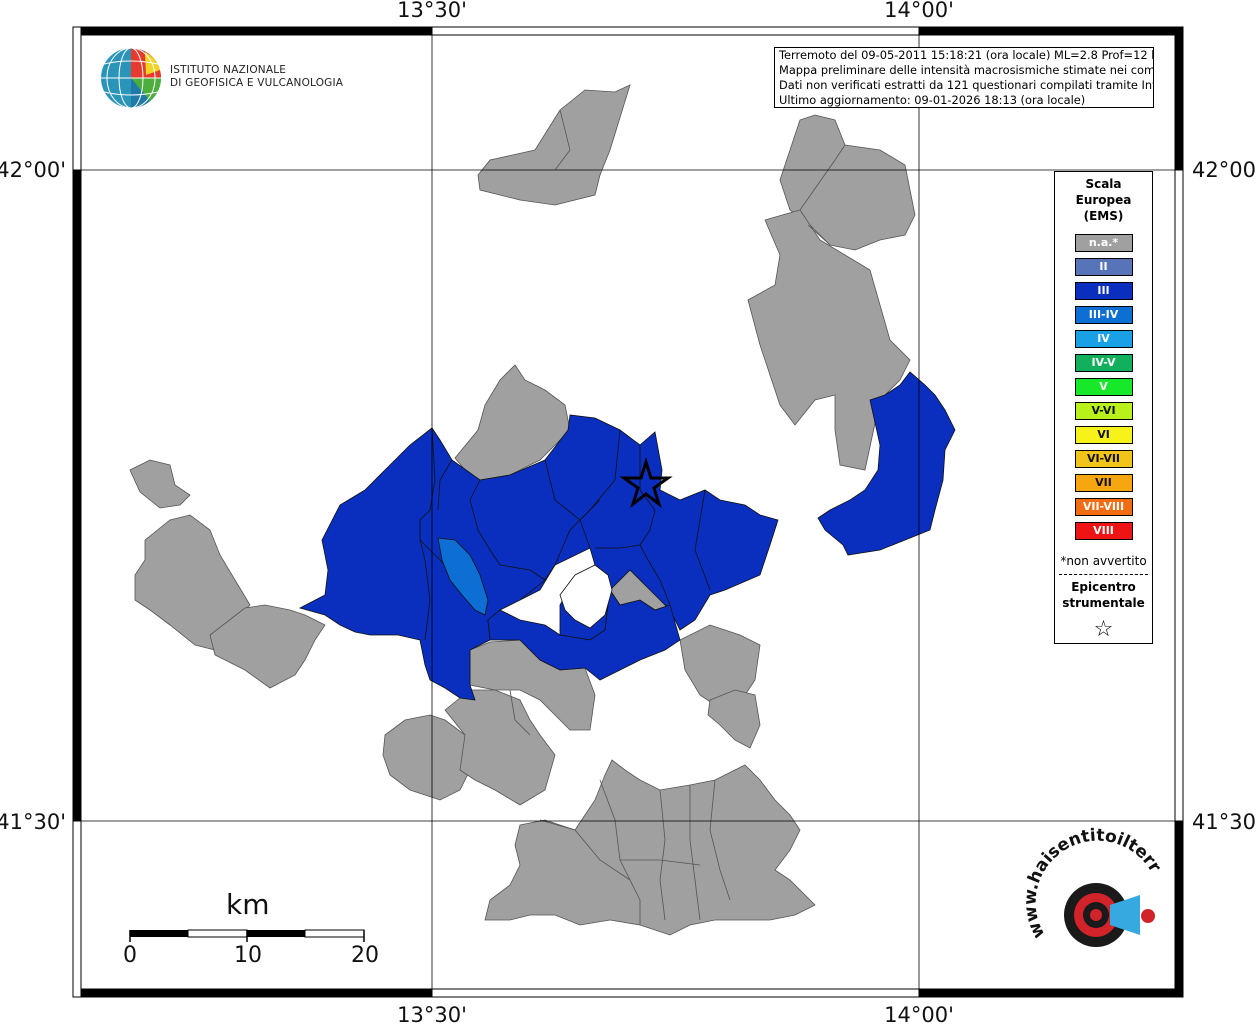 The width and height of the screenshot is (1256, 1024). What do you see at coordinates (1103, 243) in the screenshot?
I see `legend-swatch-n-a: n.a.*` at bounding box center [1103, 243].